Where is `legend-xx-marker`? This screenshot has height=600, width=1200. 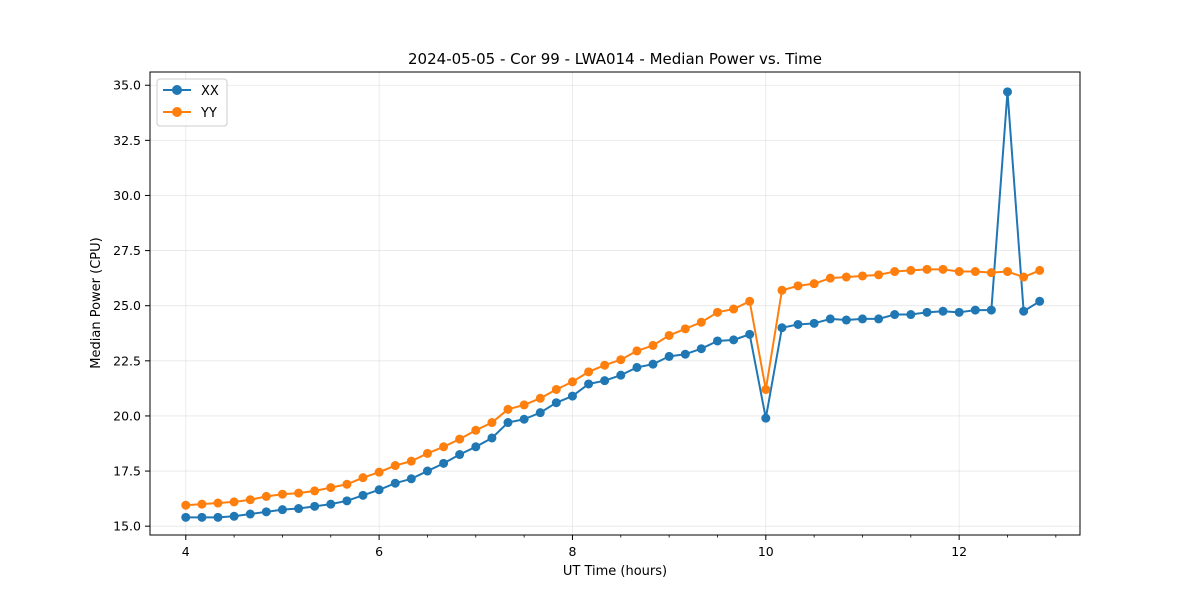
legend-xx-marker is located at coordinates (177, 90).